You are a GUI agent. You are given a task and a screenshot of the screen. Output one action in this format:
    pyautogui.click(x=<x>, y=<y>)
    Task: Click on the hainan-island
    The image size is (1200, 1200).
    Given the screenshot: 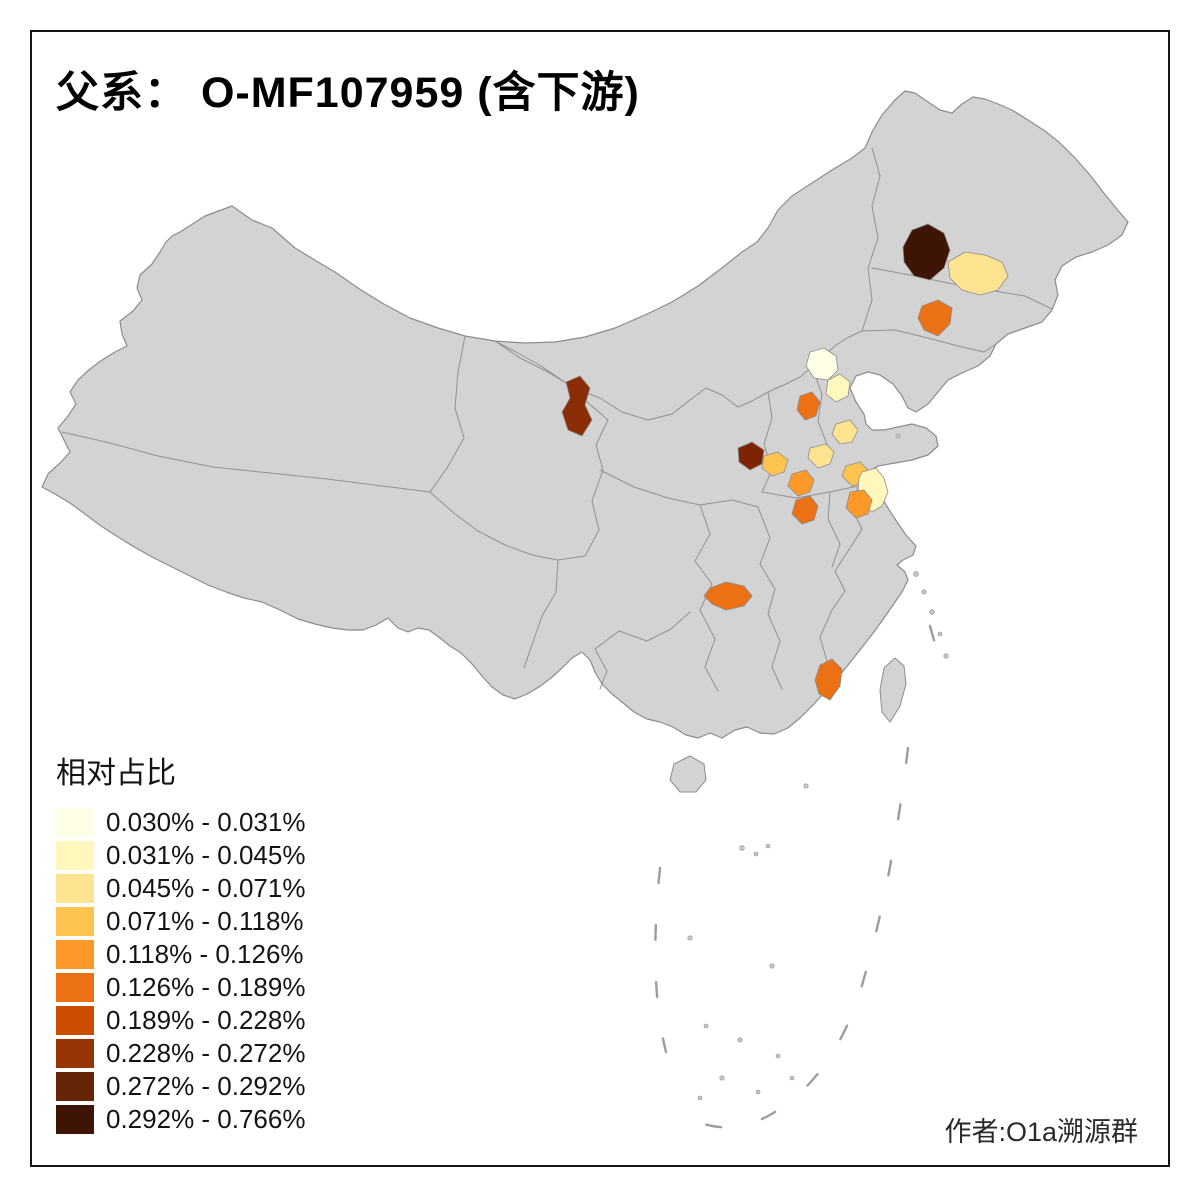 What is the action you would take?
    pyautogui.click(x=688, y=774)
    